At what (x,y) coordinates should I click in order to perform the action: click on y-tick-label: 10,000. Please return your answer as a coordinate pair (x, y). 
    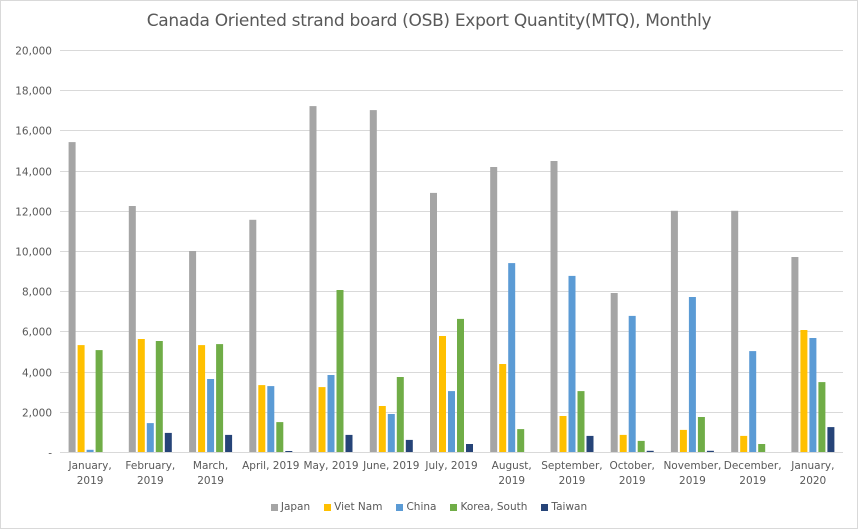
    Looking at the image, I should click on (33, 253).